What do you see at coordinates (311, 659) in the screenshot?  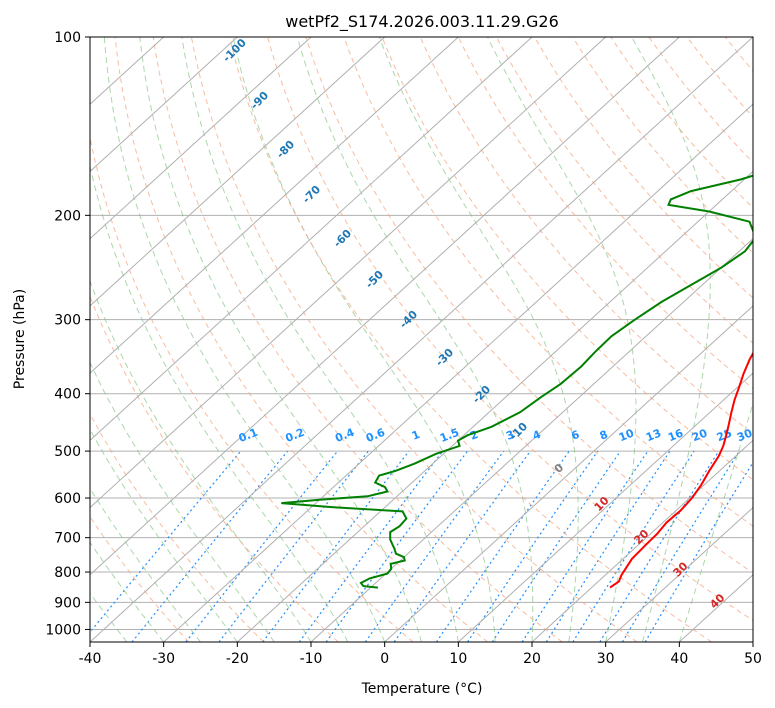 I see `x-tick-label: -10` at bounding box center [311, 659].